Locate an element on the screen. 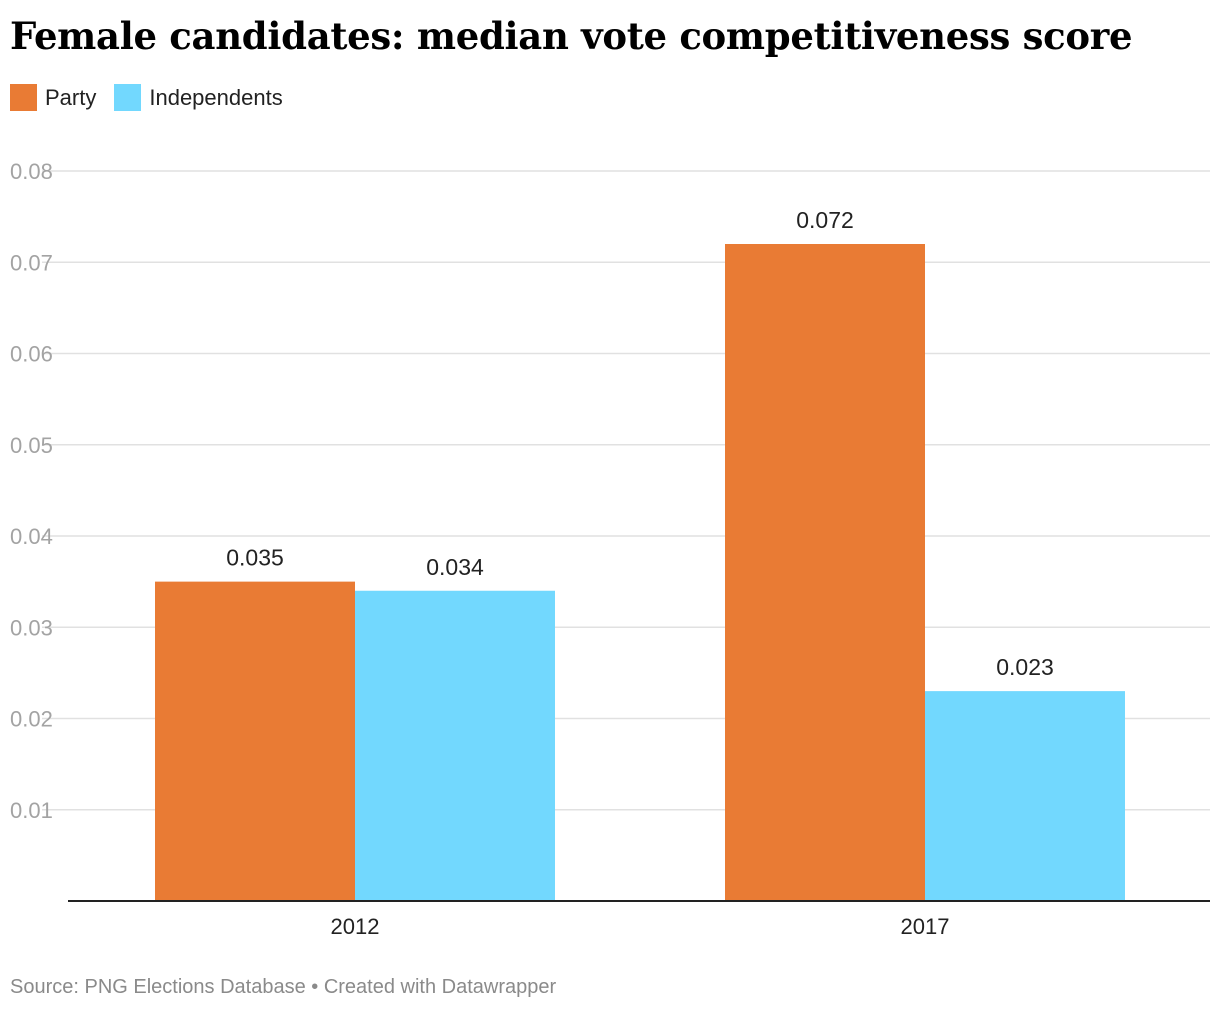 Image resolution: width=1220 pixels, height=1016 pixels. legend: Party Independents is located at coordinates (155, 97).